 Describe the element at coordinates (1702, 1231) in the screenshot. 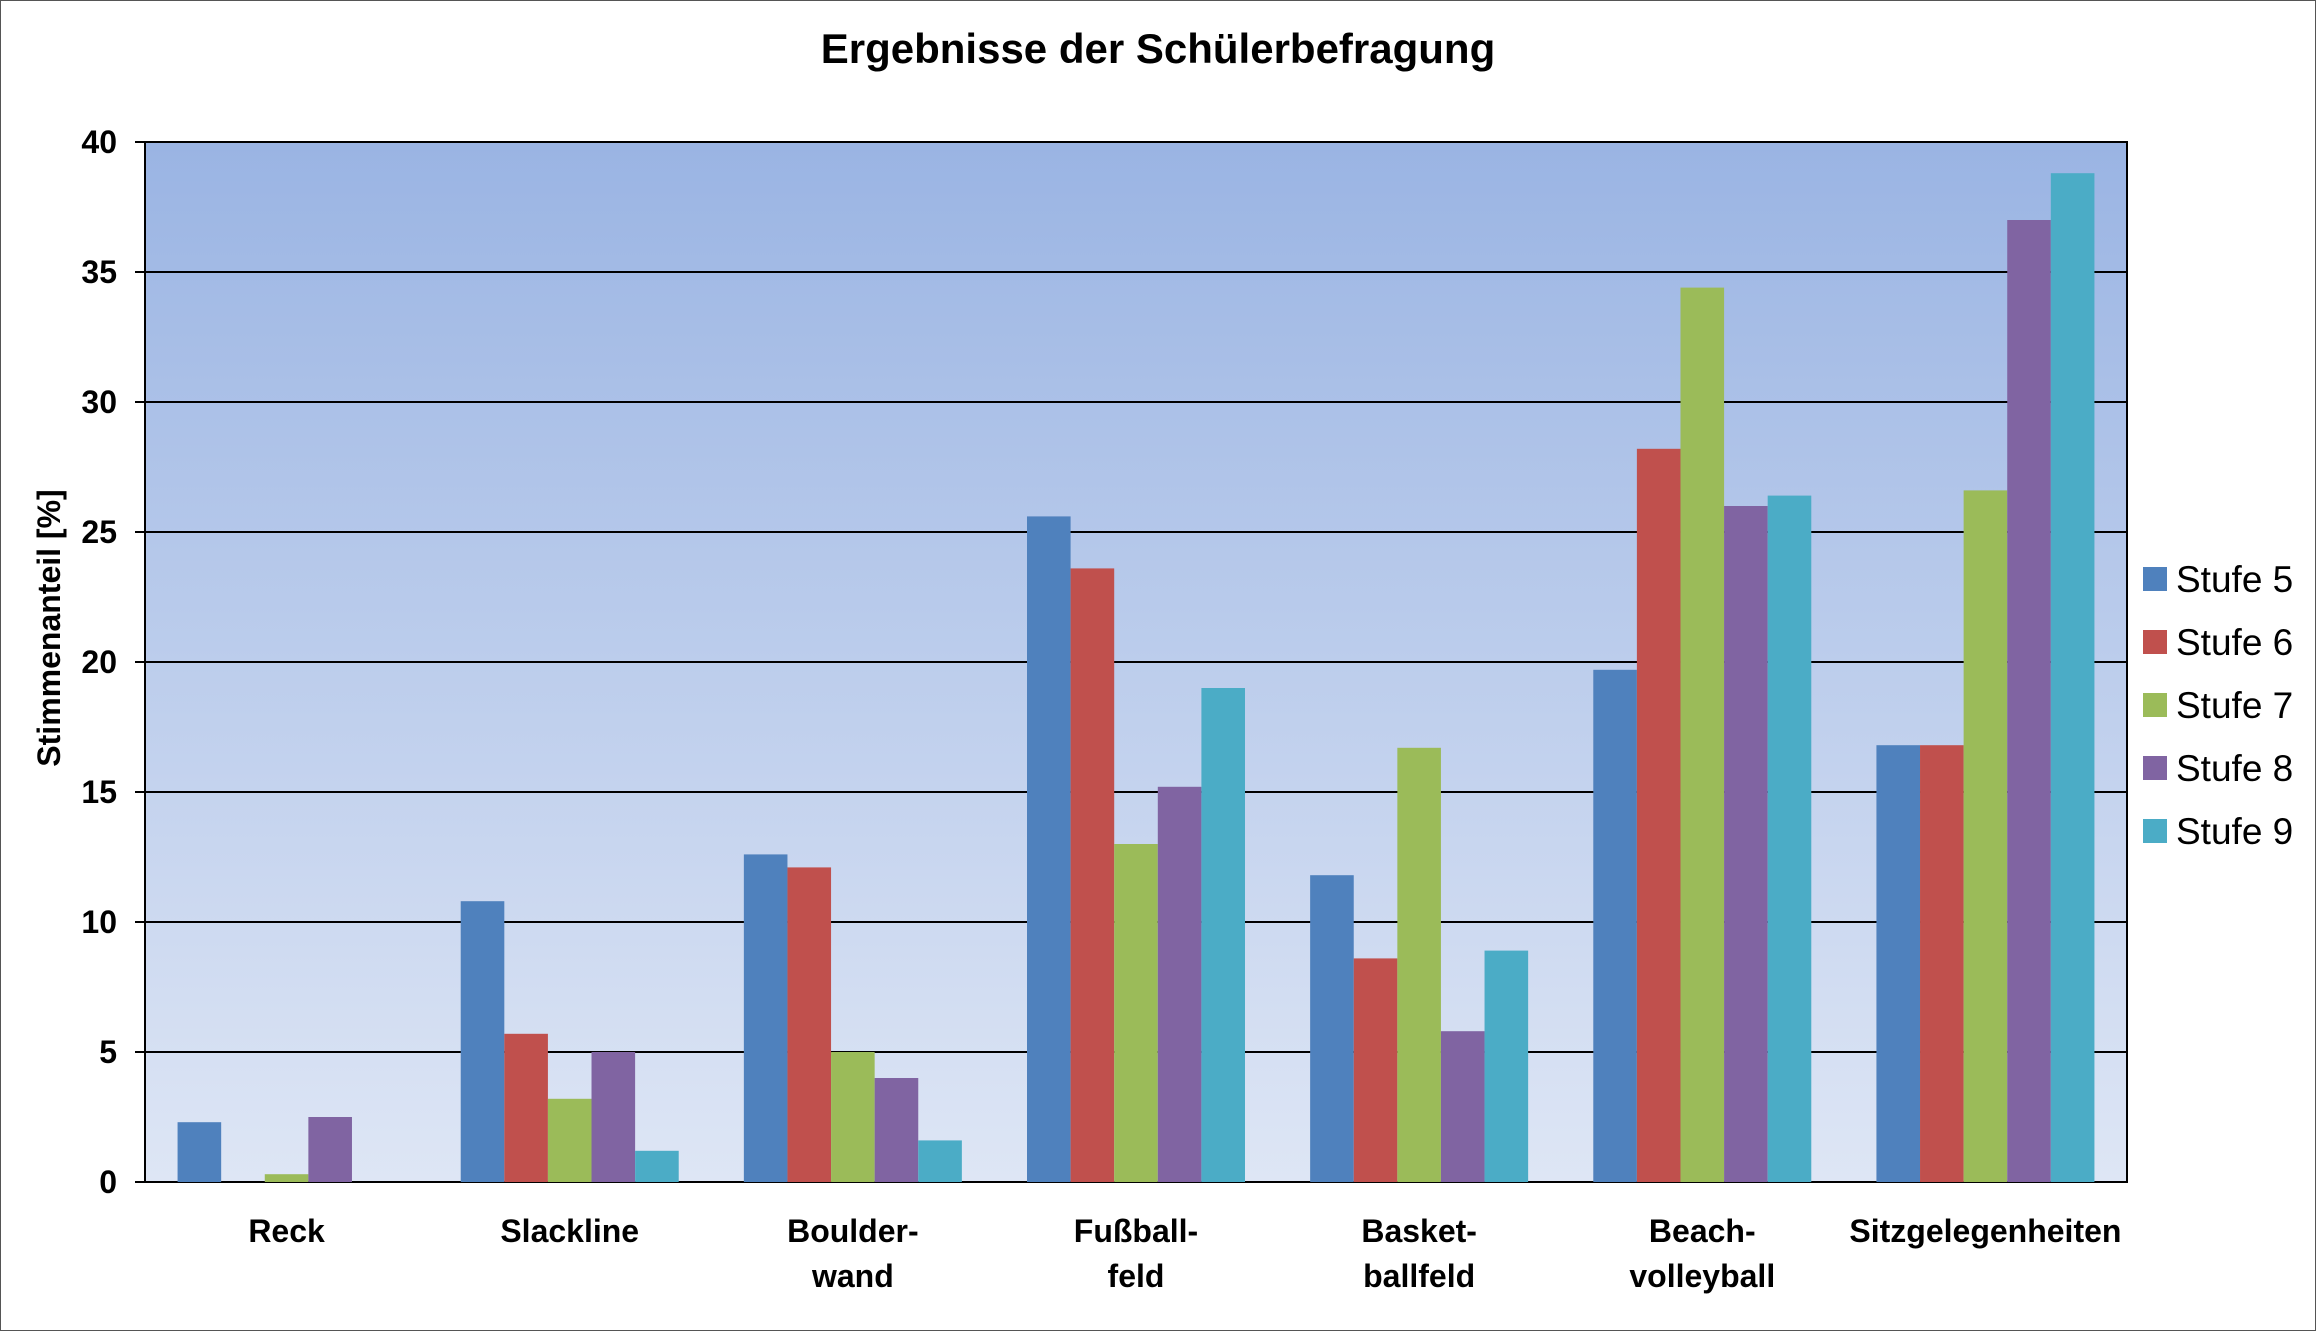

I see `x-category-label: Beach-` at that location.